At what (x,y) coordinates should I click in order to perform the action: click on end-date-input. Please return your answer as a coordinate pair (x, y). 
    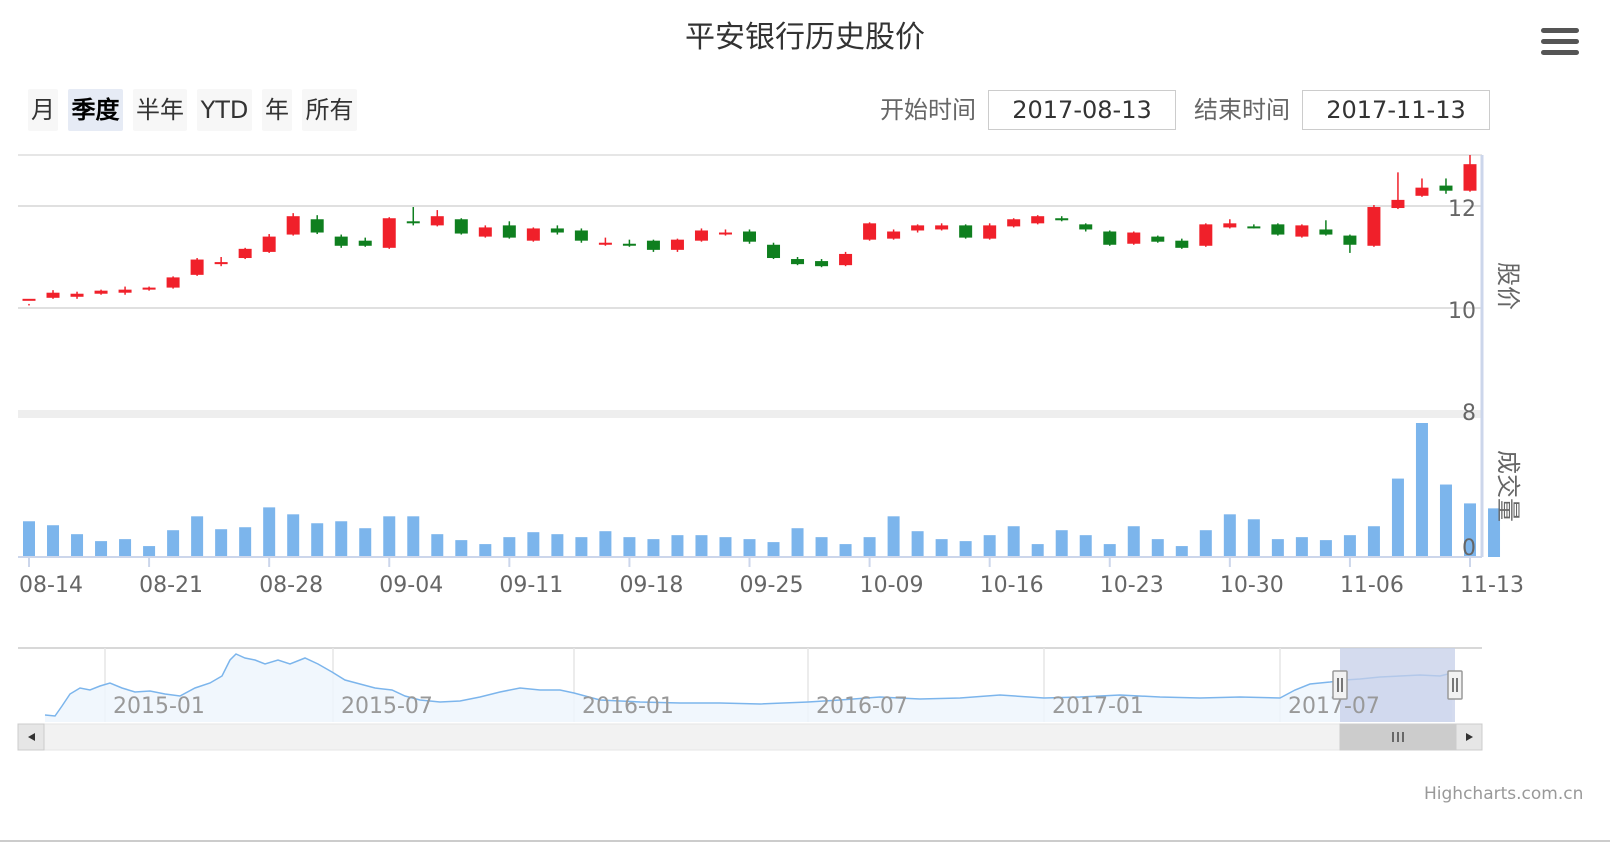
    Looking at the image, I should click on (1396, 110).